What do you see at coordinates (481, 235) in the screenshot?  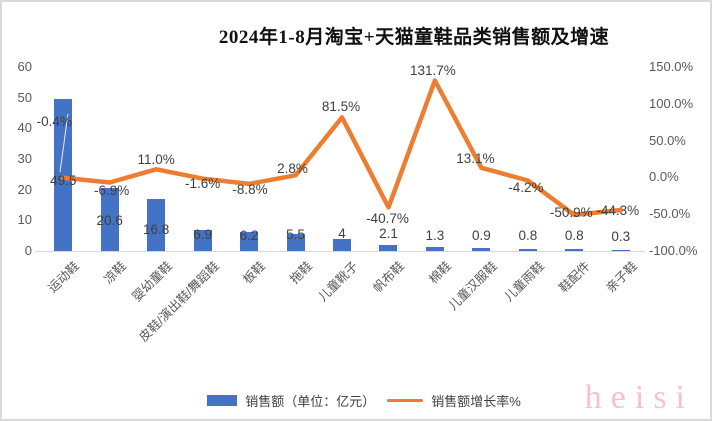 I see `bar-value-label: 0.9` at bounding box center [481, 235].